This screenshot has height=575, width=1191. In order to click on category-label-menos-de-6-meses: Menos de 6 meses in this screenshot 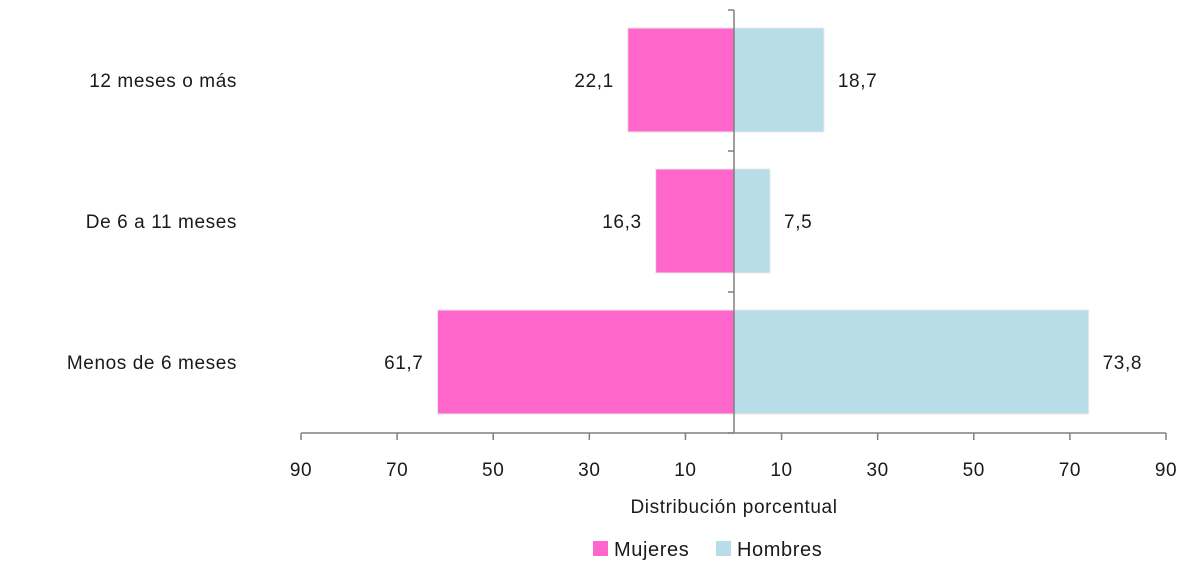, I will do `click(152, 363)`.